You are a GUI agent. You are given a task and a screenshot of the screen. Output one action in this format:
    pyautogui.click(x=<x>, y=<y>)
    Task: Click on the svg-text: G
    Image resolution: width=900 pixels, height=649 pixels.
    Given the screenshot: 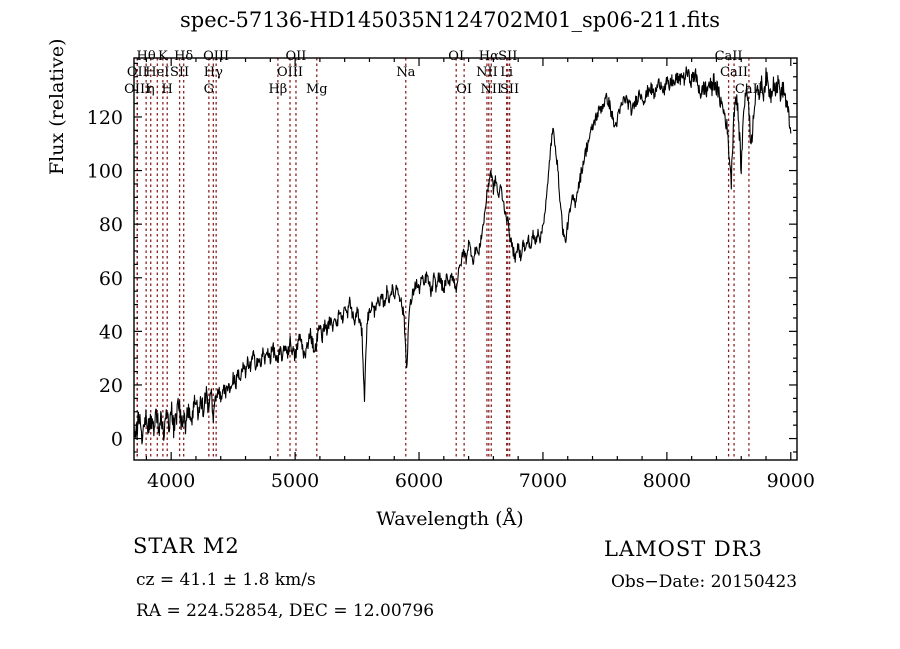 What is the action you would take?
    pyautogui.click(x=209, y=89)
    